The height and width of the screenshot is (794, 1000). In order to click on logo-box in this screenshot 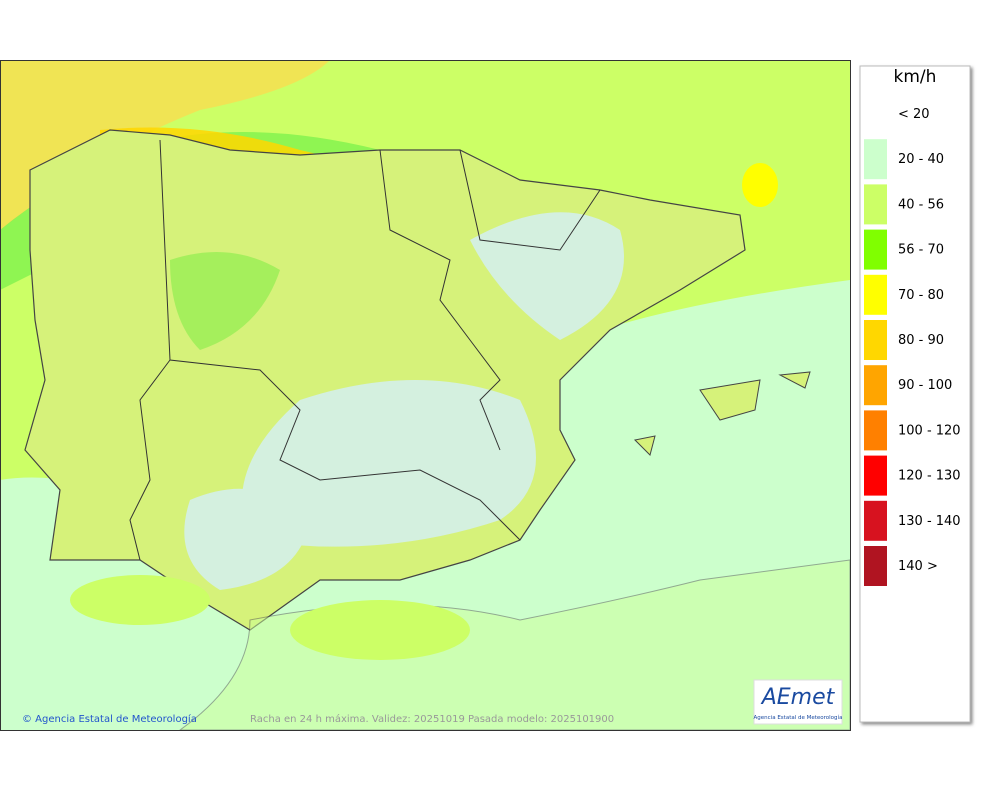, I will do `click(798, 702)`.